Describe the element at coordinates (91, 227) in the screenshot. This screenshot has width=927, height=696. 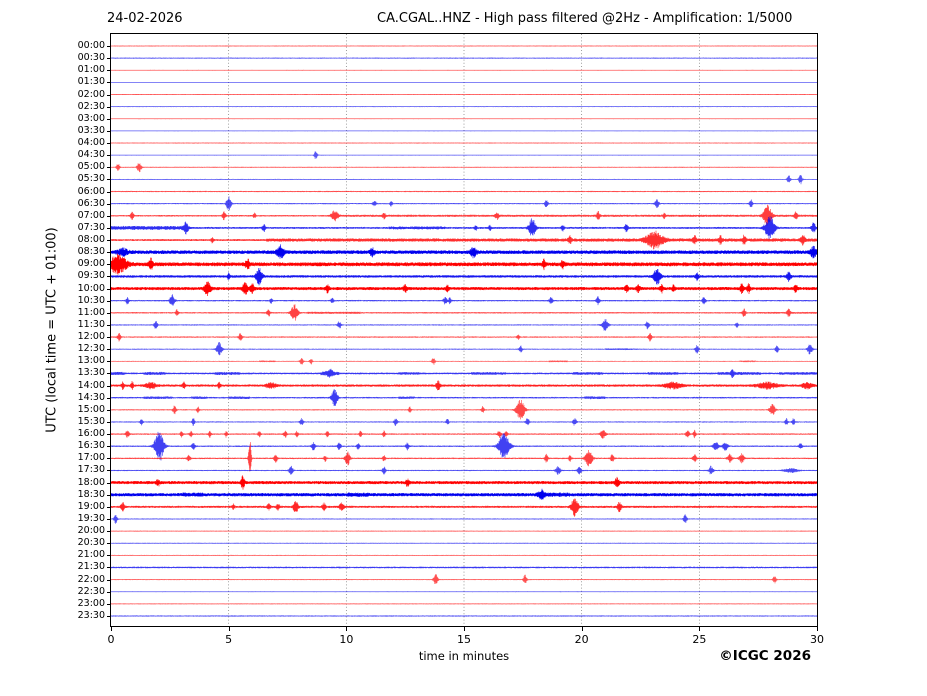
I see `y-tick-label: 07:30` at that location.